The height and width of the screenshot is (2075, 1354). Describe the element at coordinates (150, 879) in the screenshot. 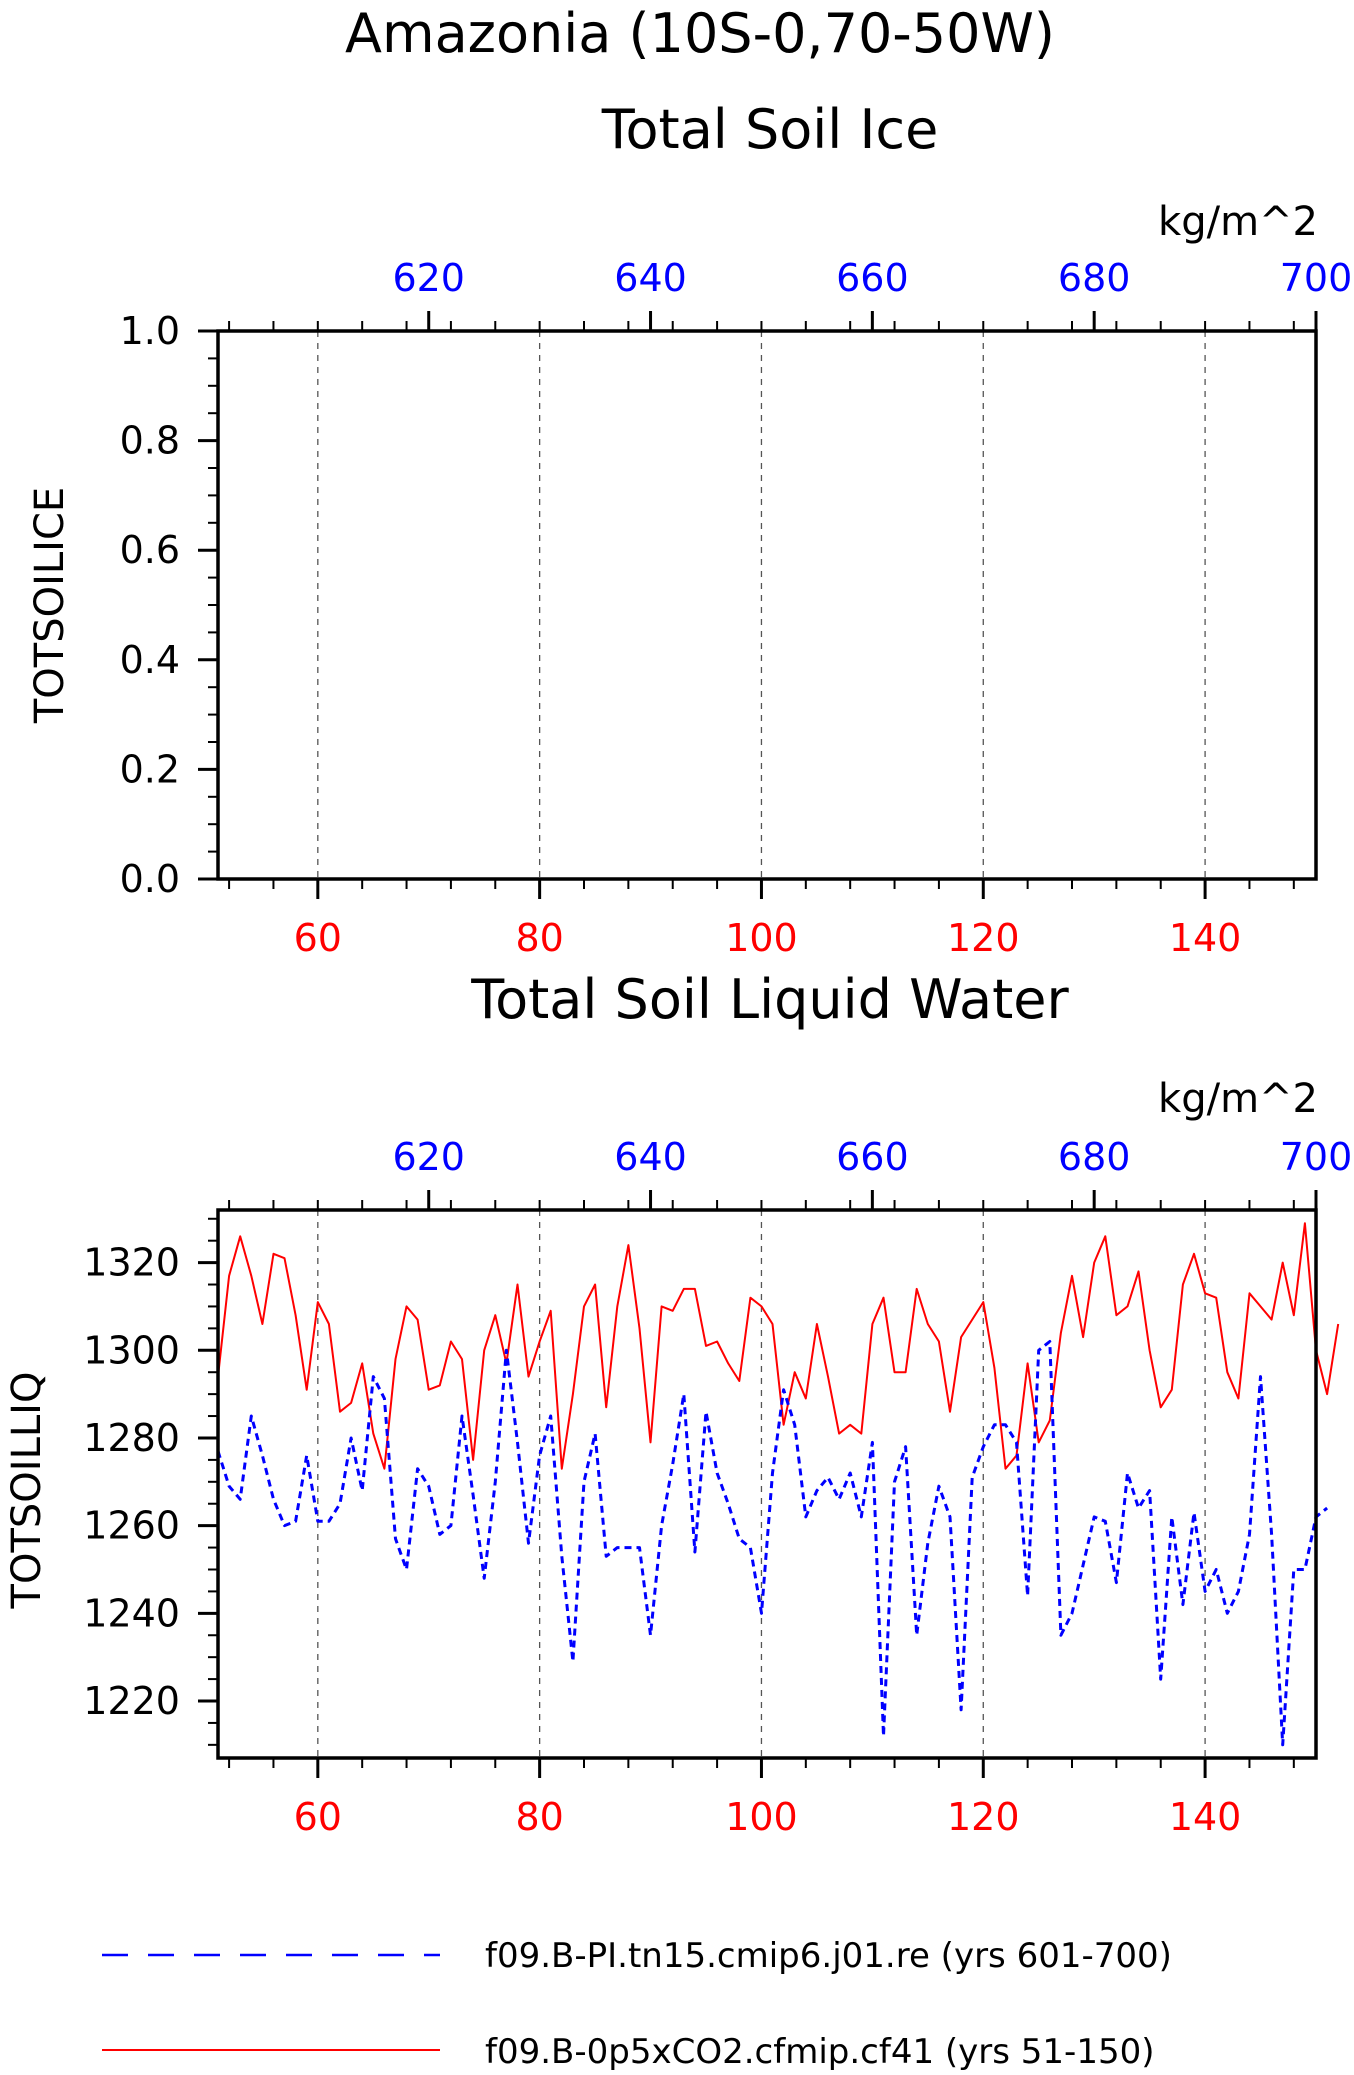

I see `y-tick-label: 0.0` at that location.